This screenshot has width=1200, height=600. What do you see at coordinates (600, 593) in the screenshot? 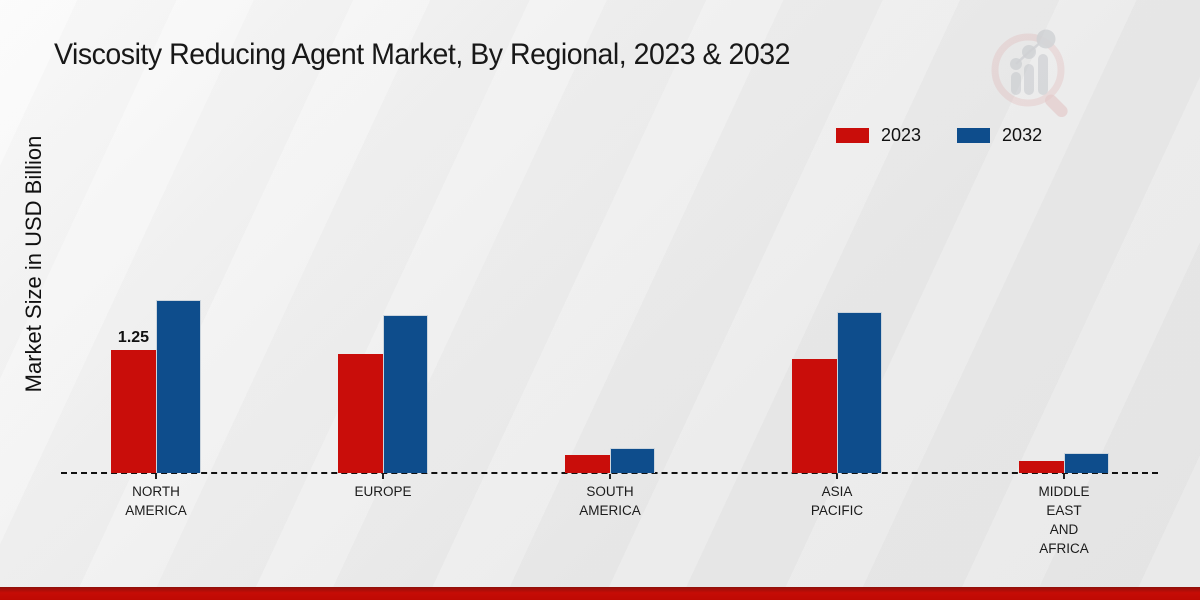
I see `footer-accent-bar` at bounding box center [600, 593].